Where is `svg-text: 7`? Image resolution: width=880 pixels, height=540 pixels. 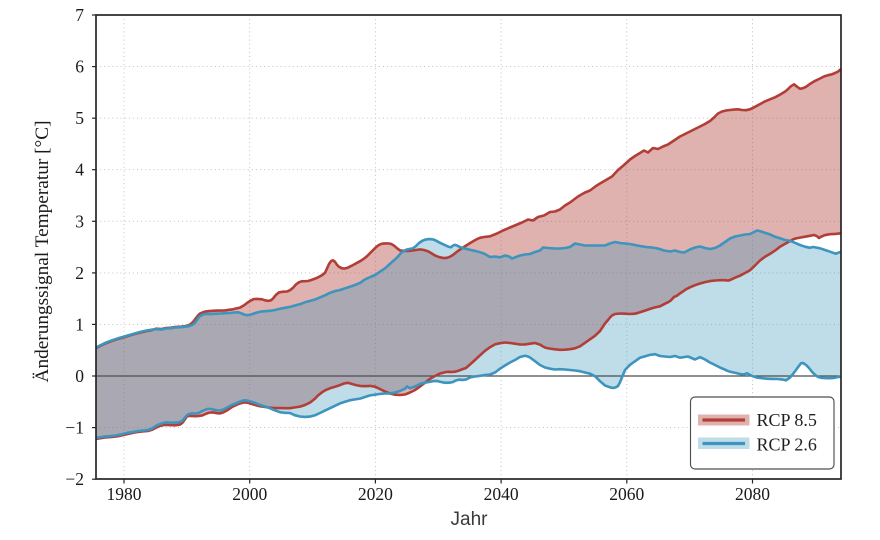
svg-text: 7 is located at coordinates (79, 15).